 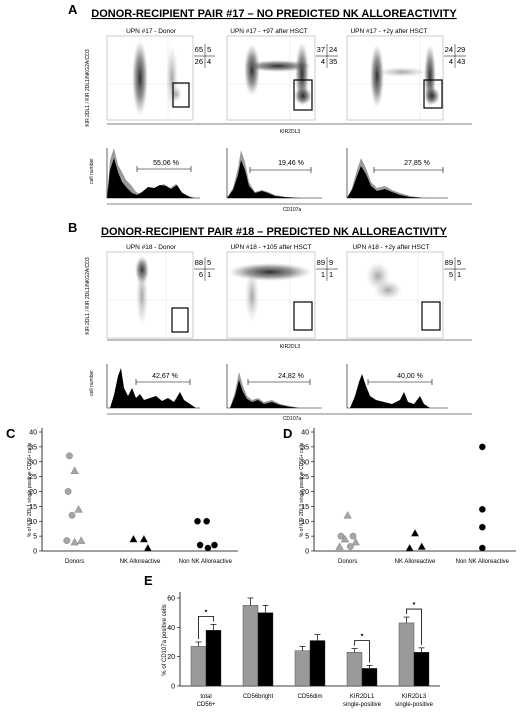 I want to click on category-label: total CD56+, so click(x=206, y=701).